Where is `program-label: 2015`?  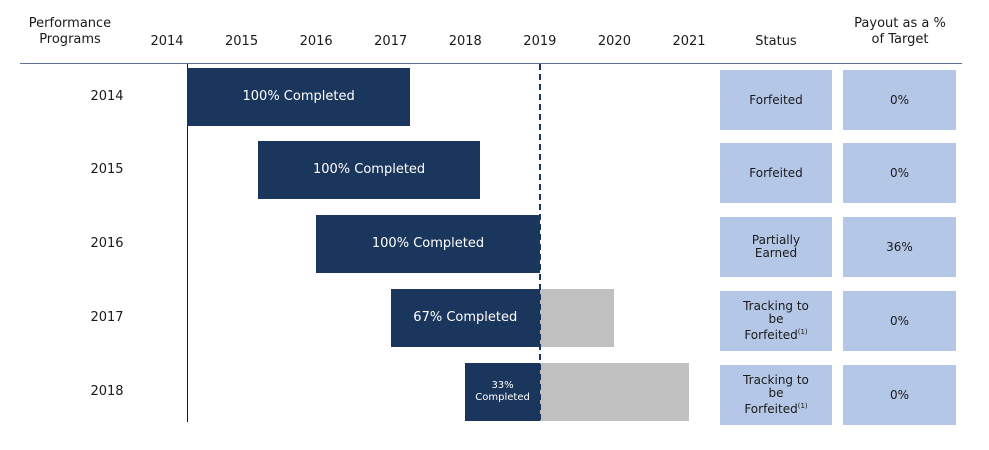
program-label: 2015 is located at coordinates (107, 169).